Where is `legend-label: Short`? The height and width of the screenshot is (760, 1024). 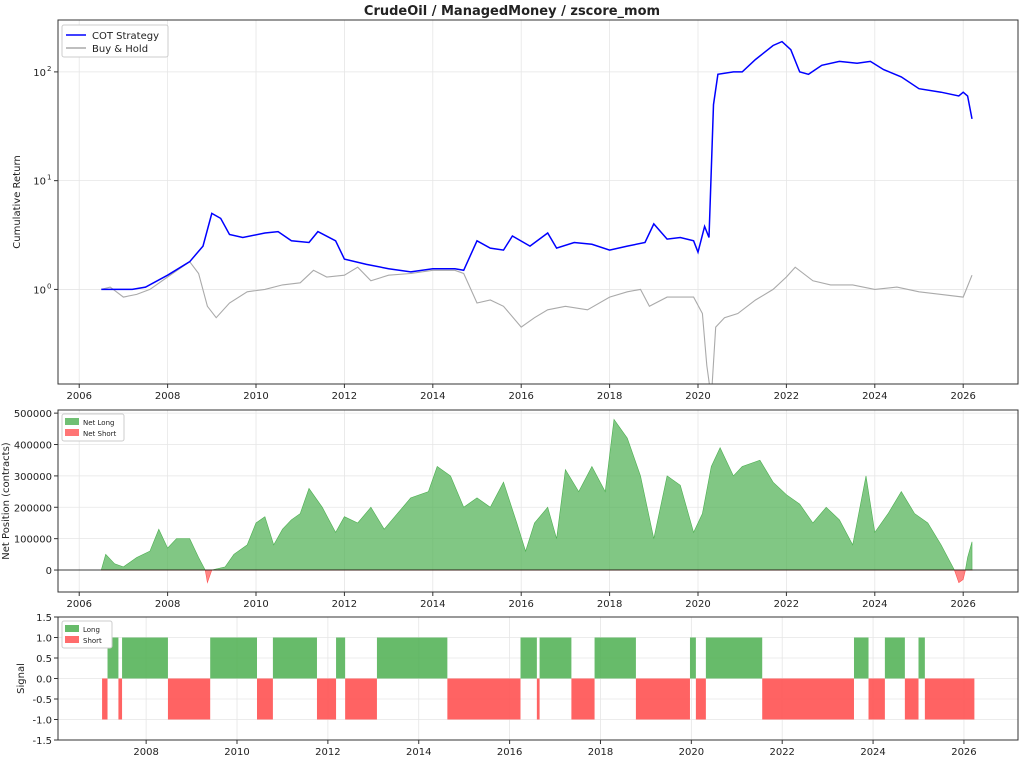 legend-label: Short is located at coordinates (92, 641).